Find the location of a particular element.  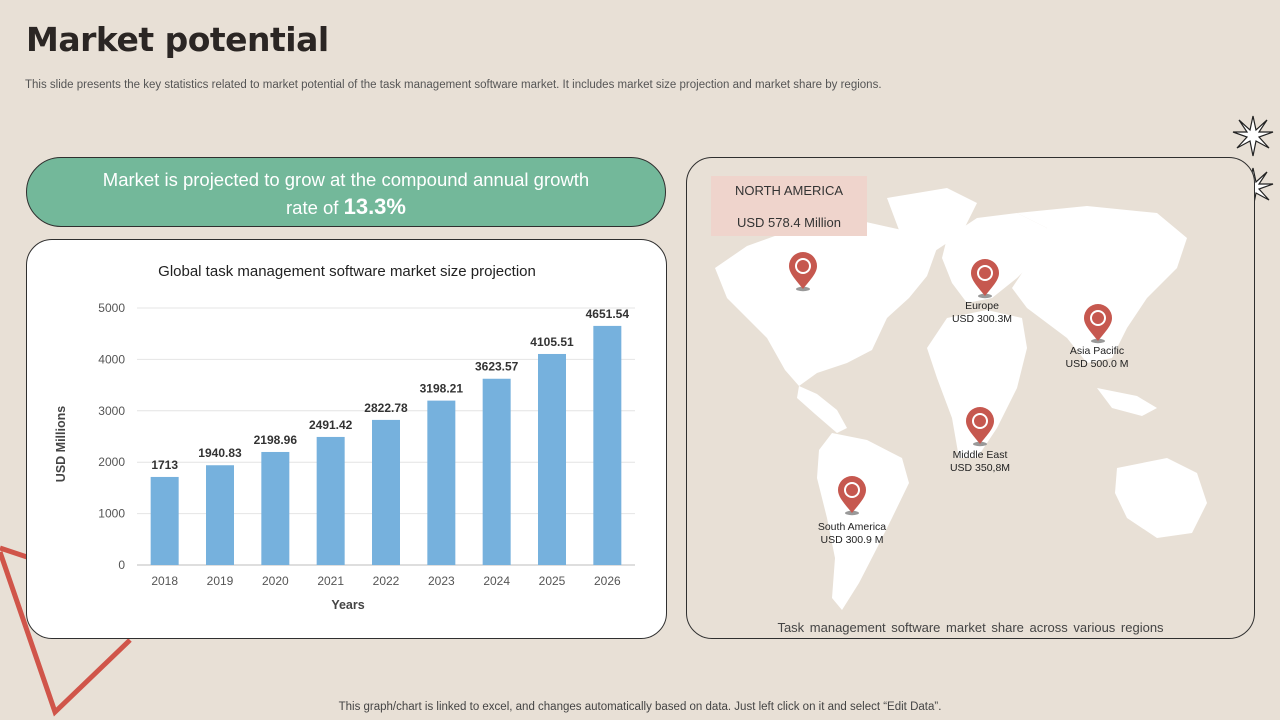

data-label: 3623.57 is located at coordinates (497, 367).